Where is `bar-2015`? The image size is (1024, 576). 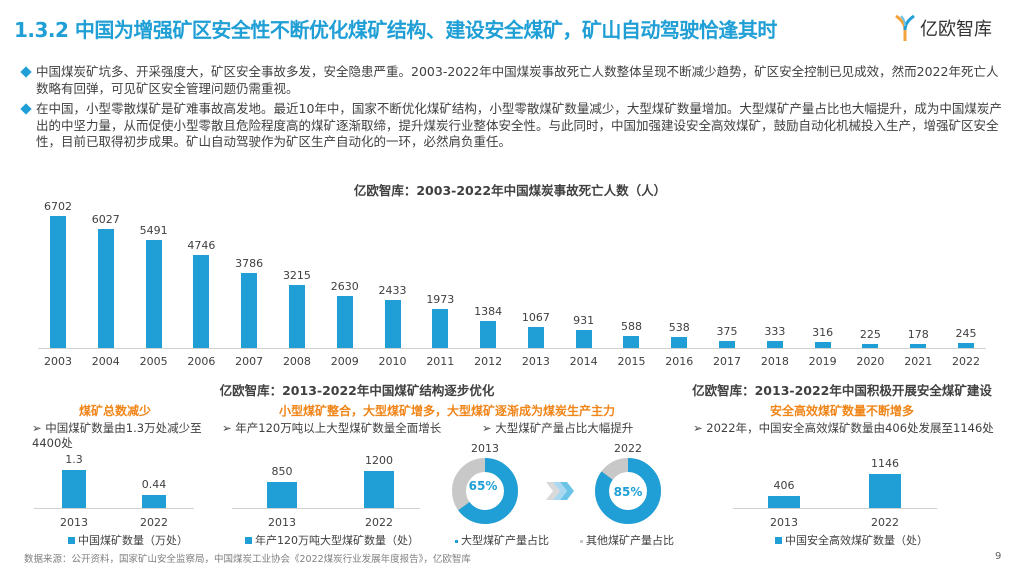
bar-2015 is located at coordinates (631, 342).